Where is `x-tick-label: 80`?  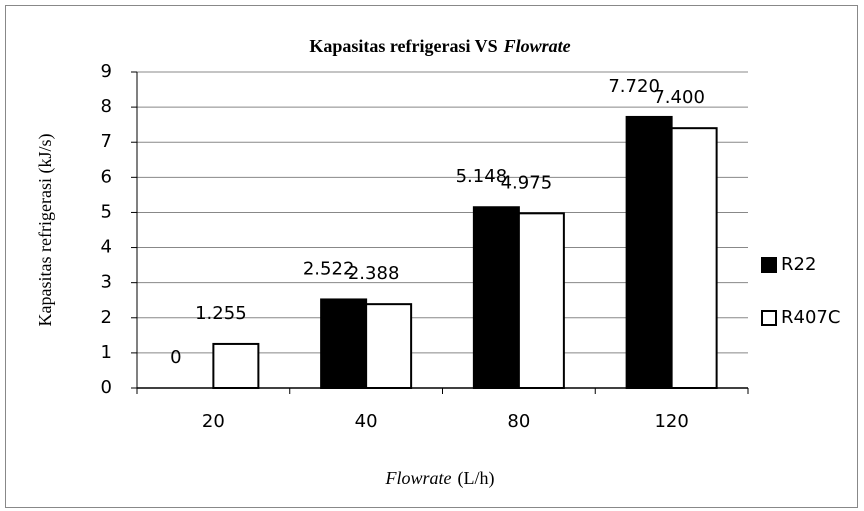 x-tick-label: 80 is located at coordinates (518, 421).